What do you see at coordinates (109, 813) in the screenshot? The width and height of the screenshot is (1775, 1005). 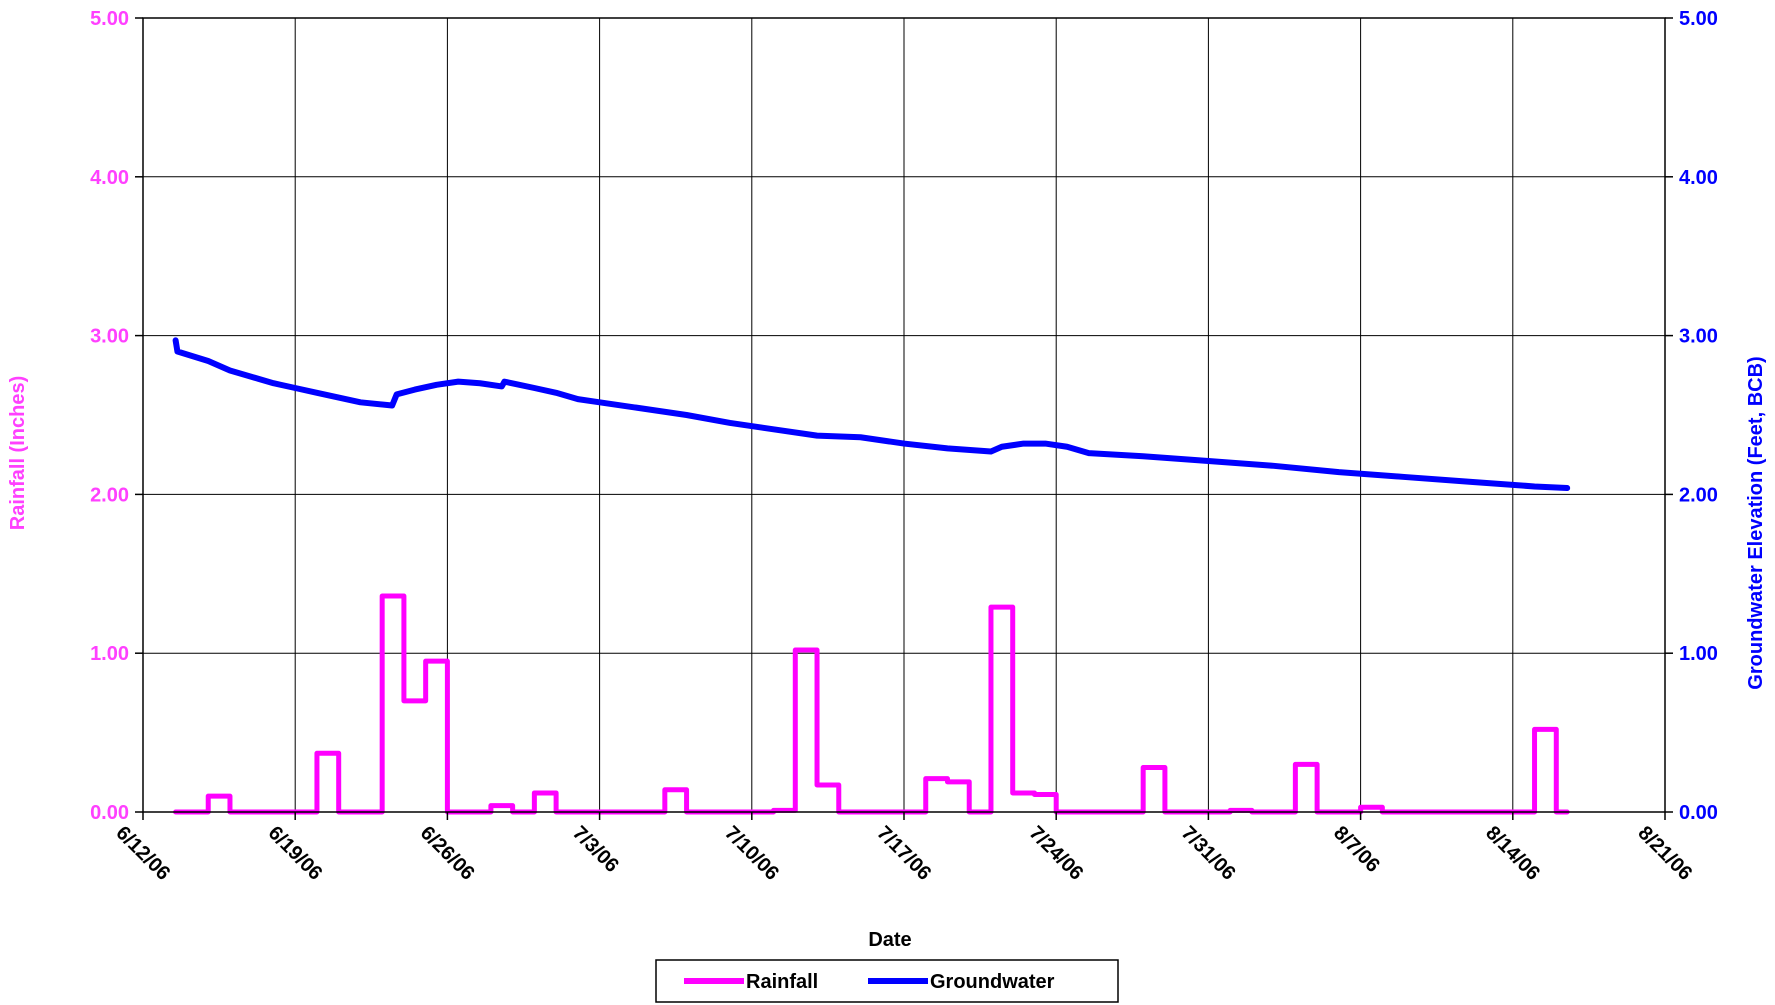 I see `y-left-tick-label: 0.00` at bounding box center [109, 813].